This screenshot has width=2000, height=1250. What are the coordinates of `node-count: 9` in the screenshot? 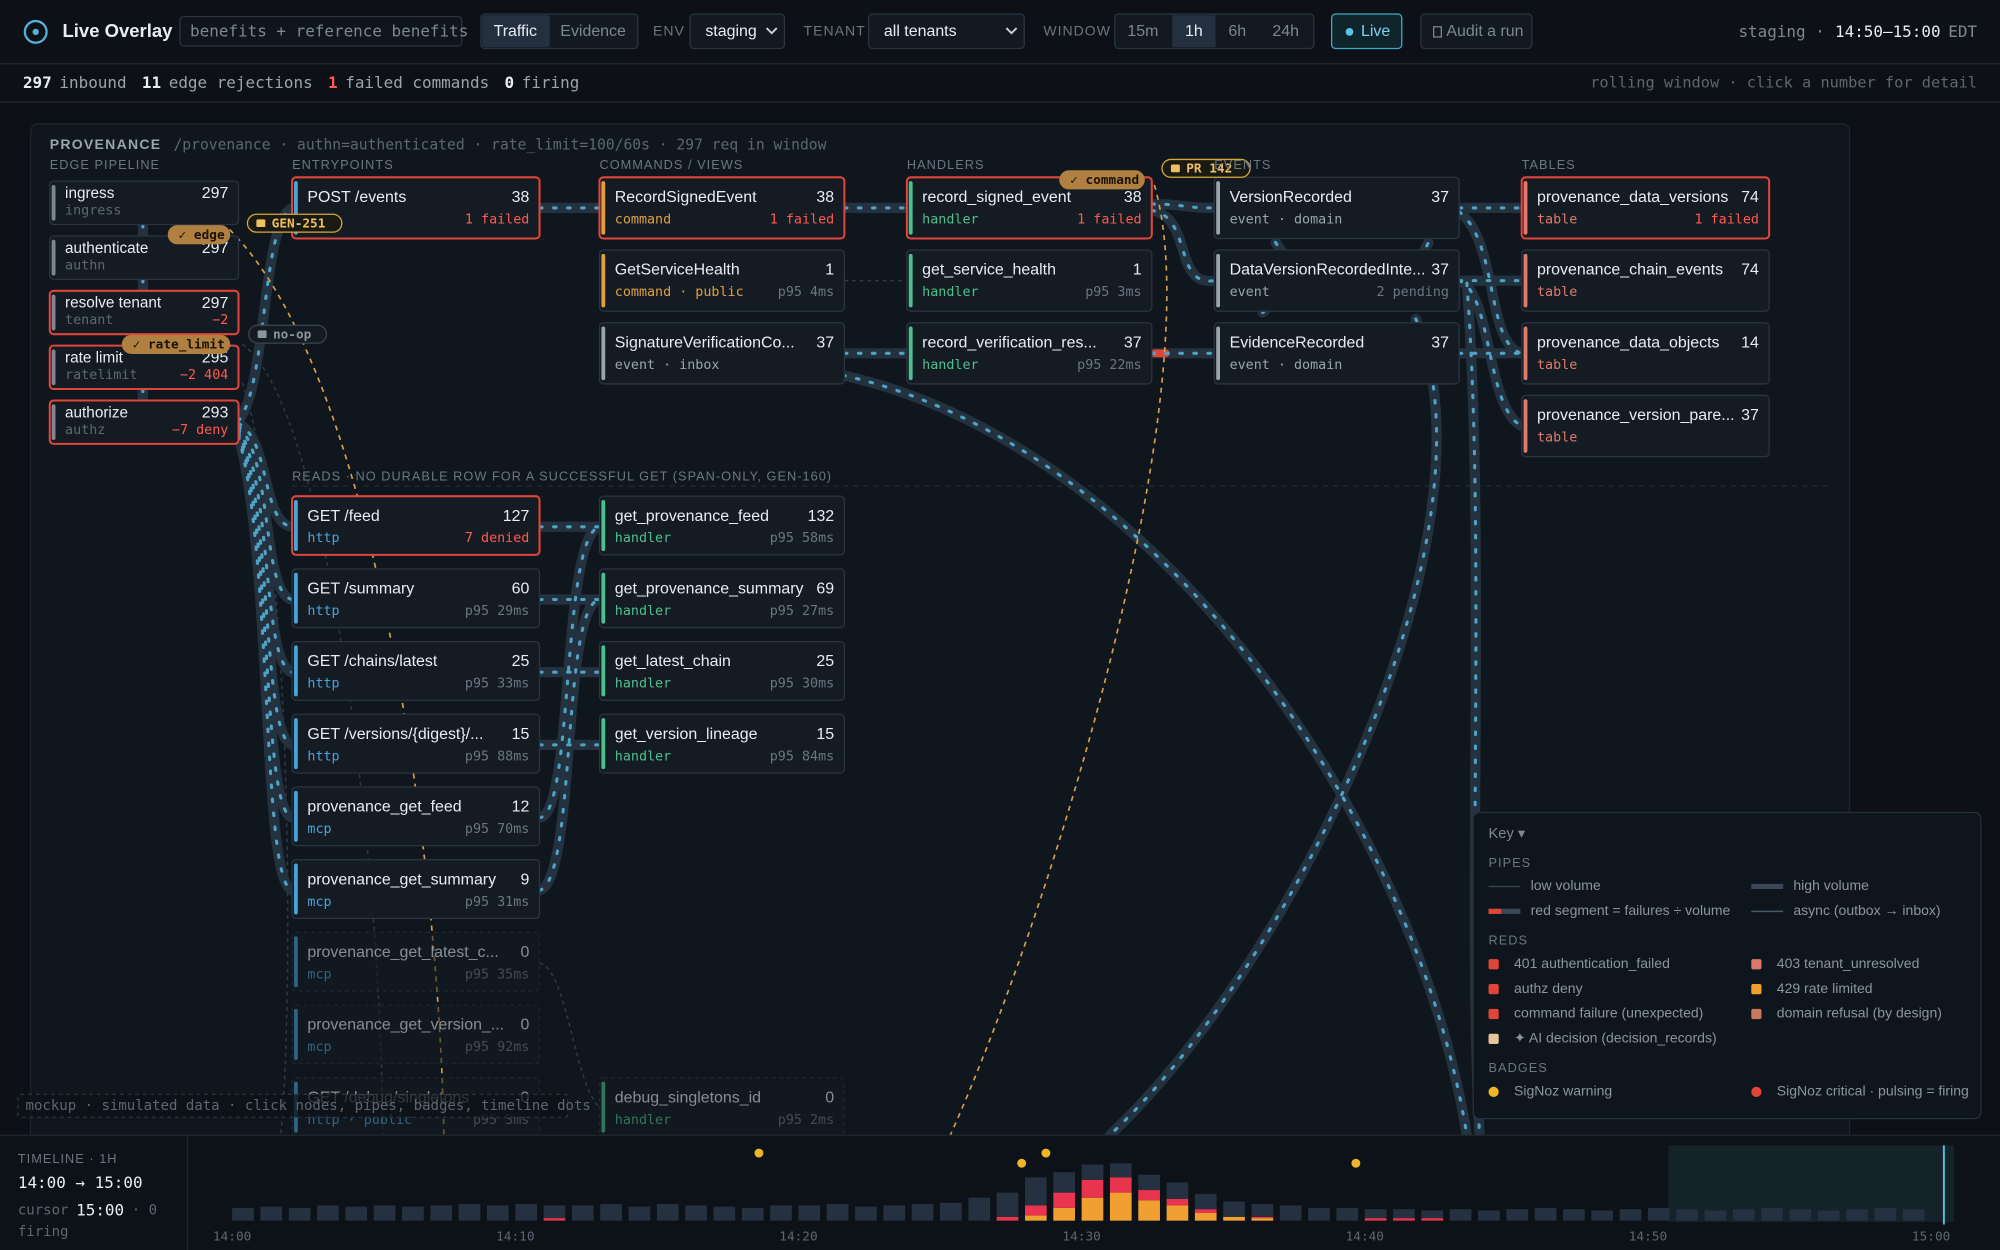 It's located at (524, 879).